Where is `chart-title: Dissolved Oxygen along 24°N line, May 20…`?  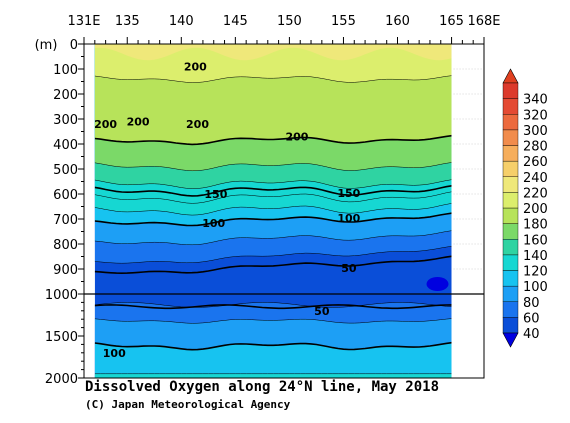
chart-title: Dissolved Oxygen along 24°N line, May 20… is located at coordinates (262, 387).